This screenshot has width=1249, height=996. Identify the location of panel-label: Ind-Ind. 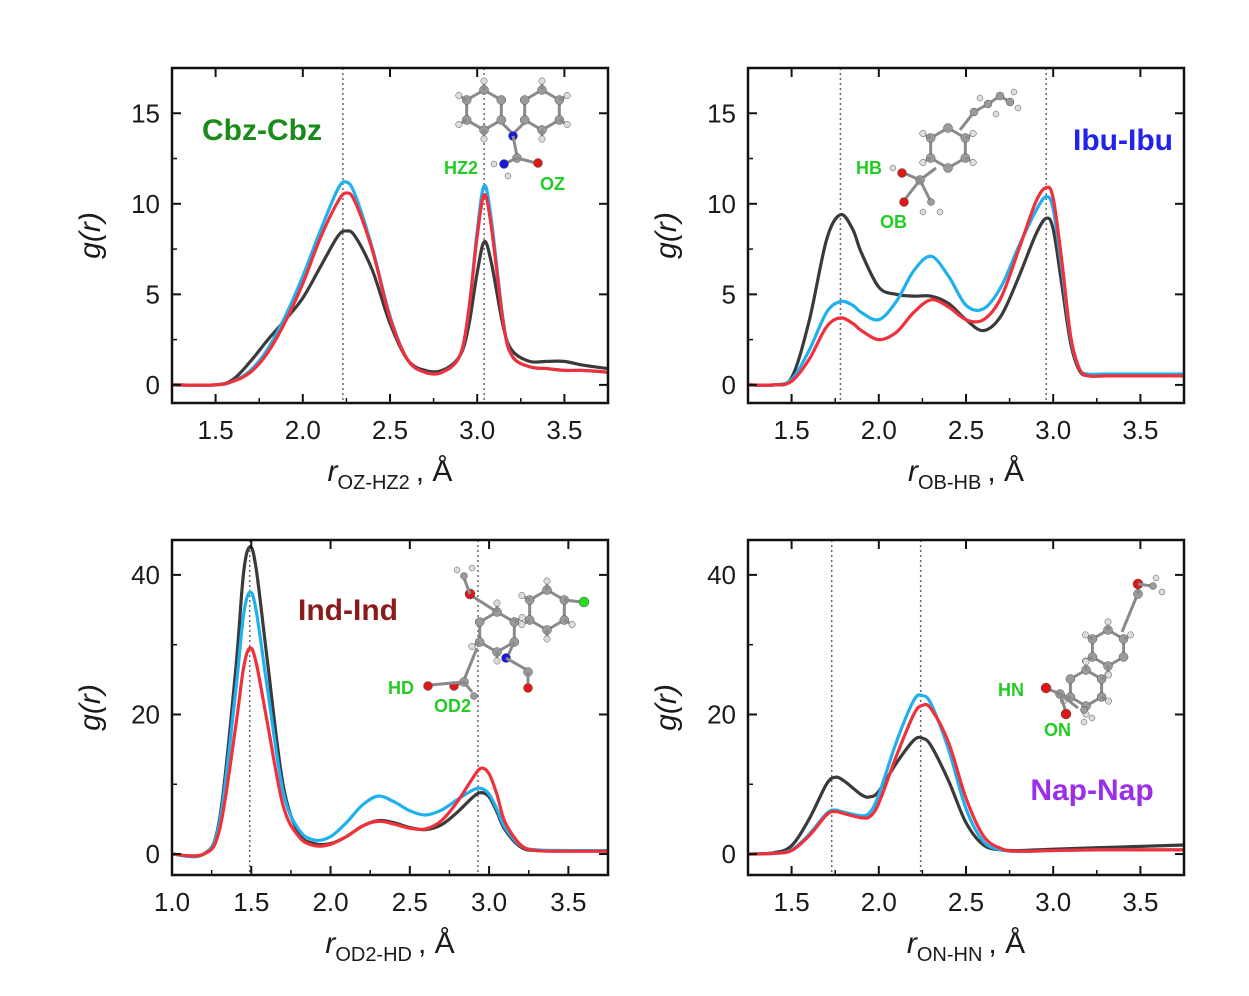
(348, 610).